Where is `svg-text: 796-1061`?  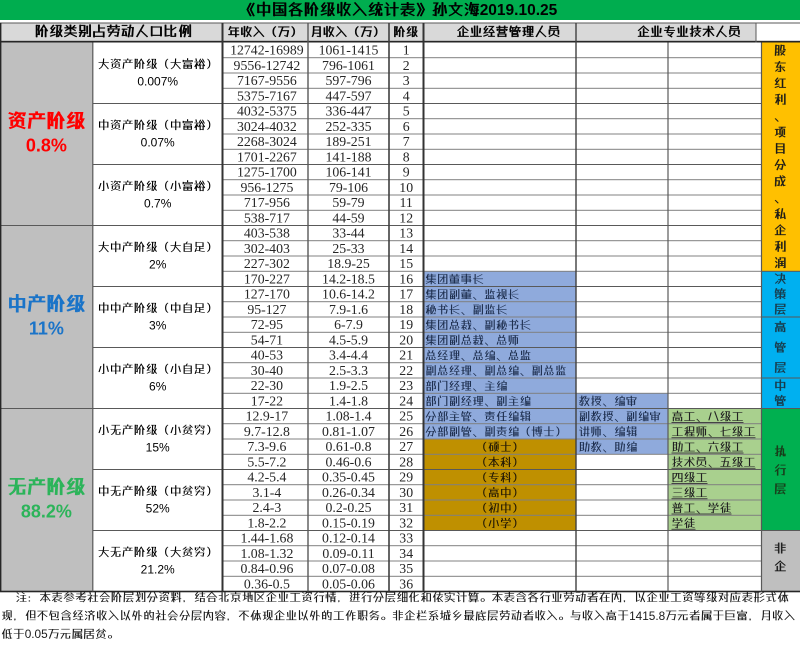
svg-text: 796-1061 is located at coordinates (348, 65).